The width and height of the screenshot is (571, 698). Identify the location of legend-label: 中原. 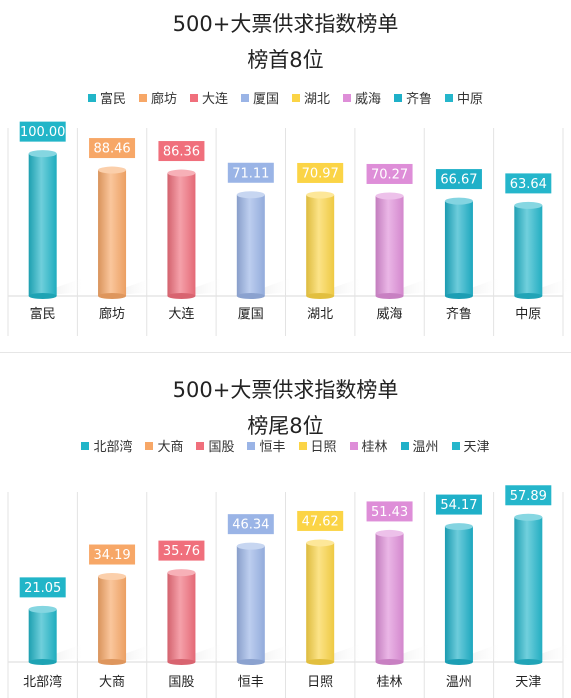
(470, 99).